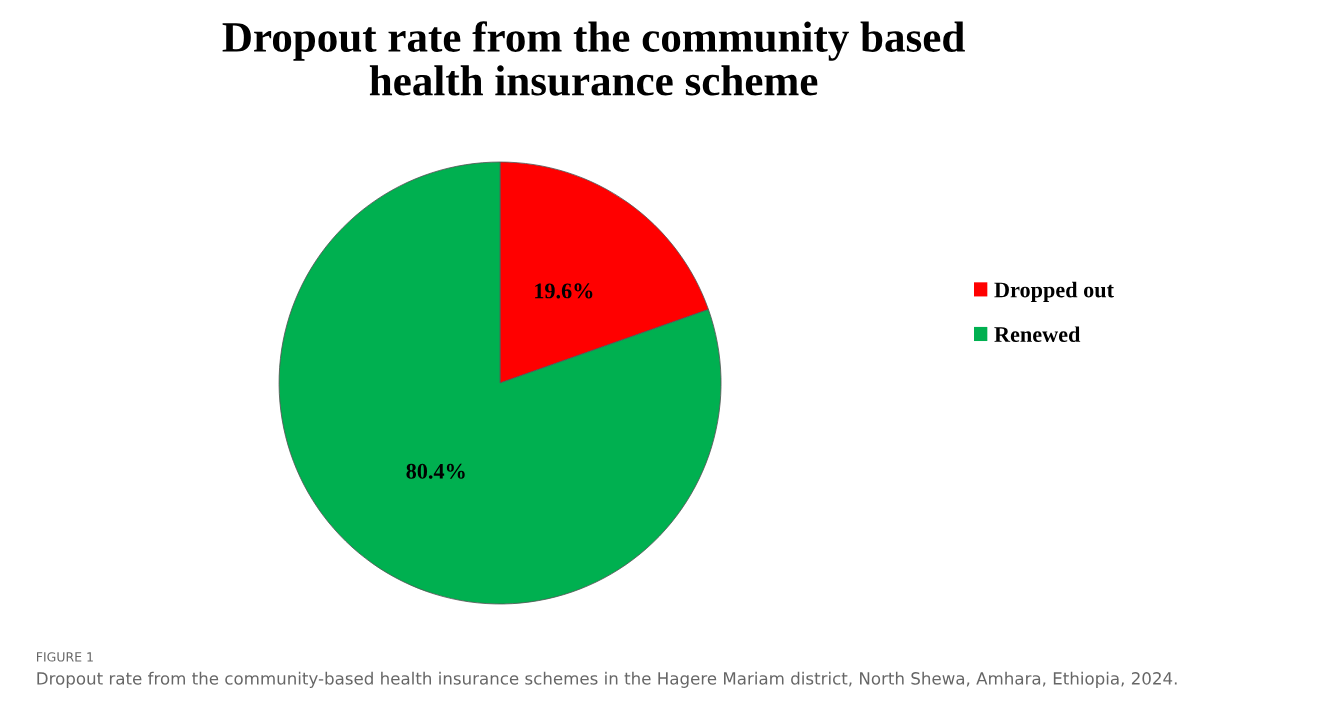 This screenshot has height=706, width=1325. What do you see at coordinates (65, 657) in the screenshot?
I see `caption: FIGURE 1` at bounding box center [65, 657].